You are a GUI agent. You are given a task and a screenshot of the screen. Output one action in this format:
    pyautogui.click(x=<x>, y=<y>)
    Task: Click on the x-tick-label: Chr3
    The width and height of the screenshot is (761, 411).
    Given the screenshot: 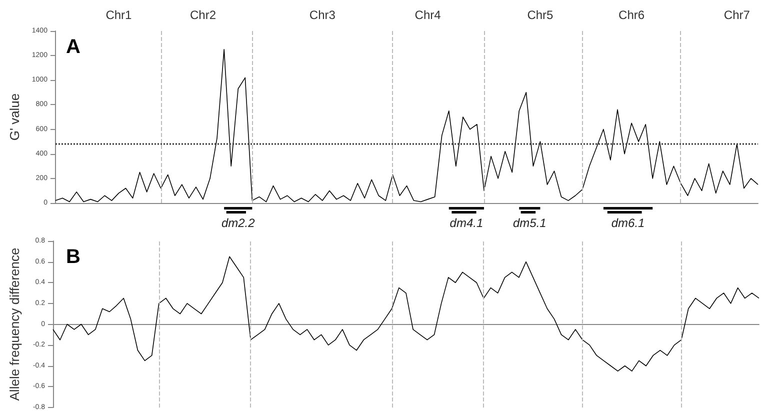 What is the action you would take?
    pyautogui.click(x=322, y=15)
    